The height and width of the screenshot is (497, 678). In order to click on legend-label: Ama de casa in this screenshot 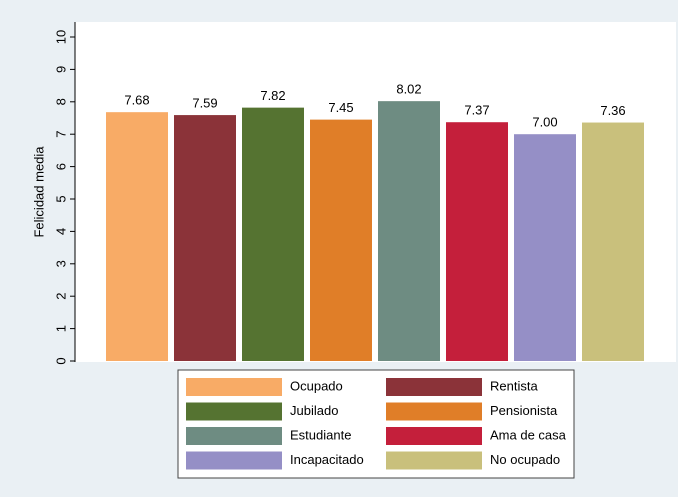, I will do `click(528, 434)`.